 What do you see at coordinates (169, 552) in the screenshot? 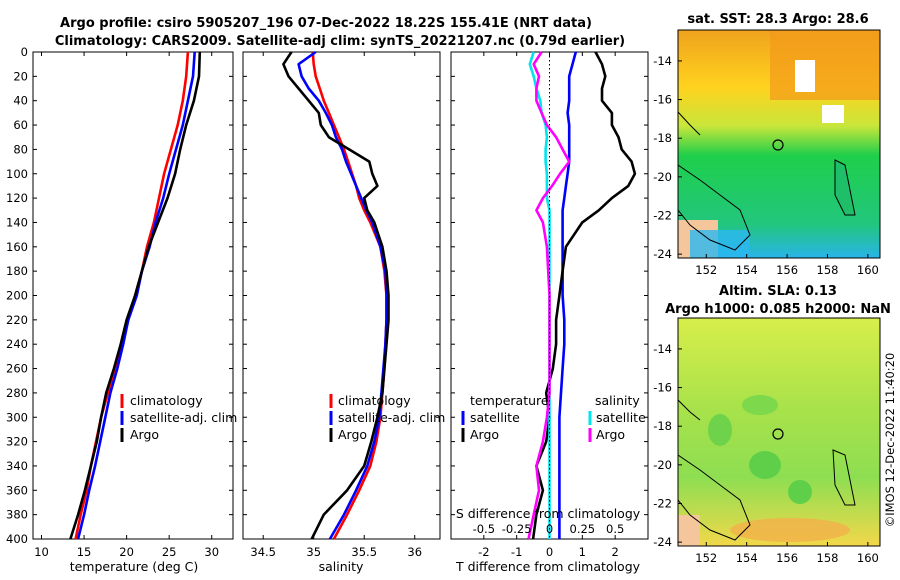
I see `x-tick-label: 25` at bounding box center [169, 552].